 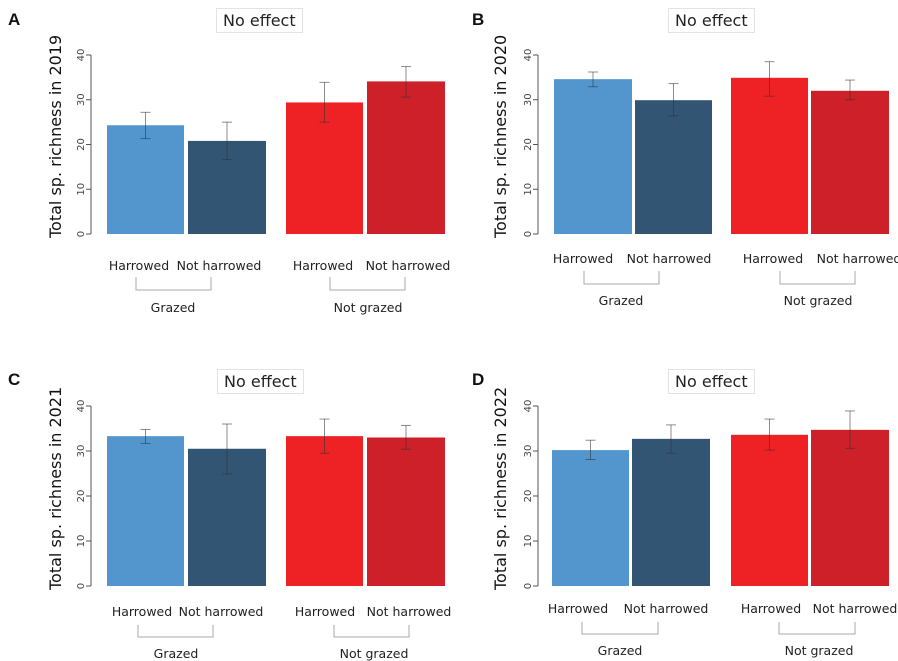 What do you see at coordinates (14, 19) in the screenshot?
I see `panel-letter: A` at bounding box center [14, 19].